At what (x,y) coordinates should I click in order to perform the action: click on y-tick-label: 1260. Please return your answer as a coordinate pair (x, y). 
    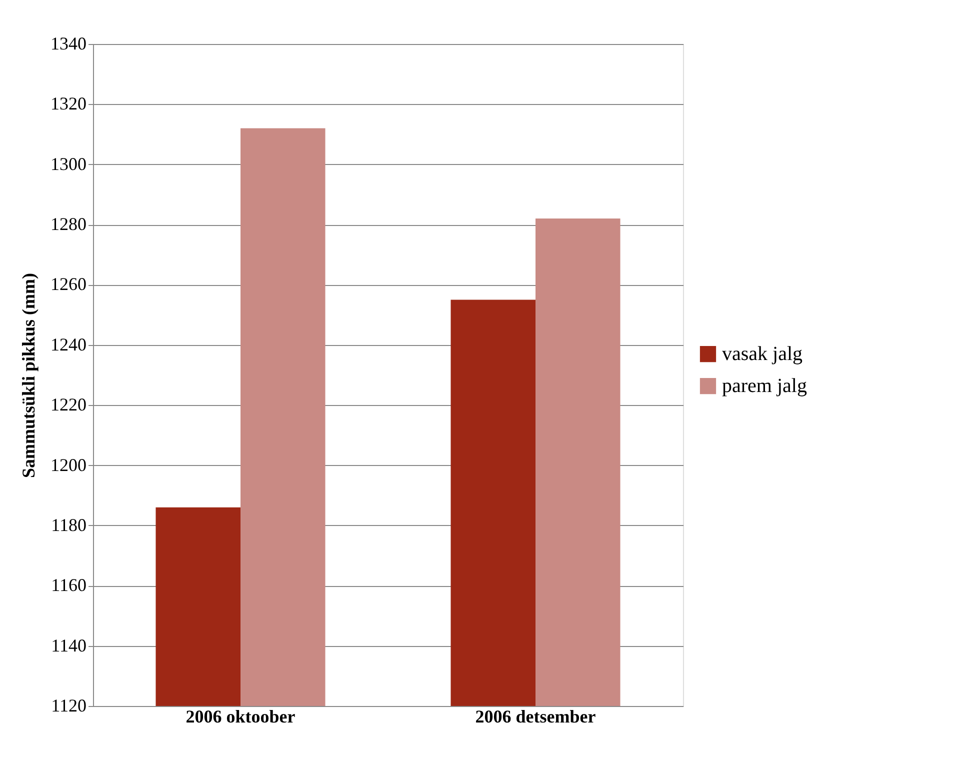
    Looking at the image, I should click on (68, 284).